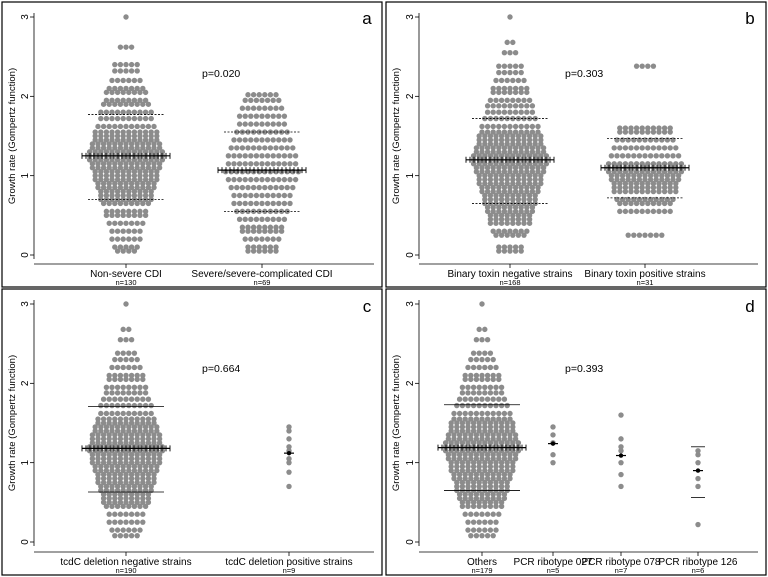 The image size is (768, 577). What do you see at coordinates (396, 423) in the screenshot?
I see `y-axis-label: Growth rate (Gompertz function)` at bounding box center [396, 423].